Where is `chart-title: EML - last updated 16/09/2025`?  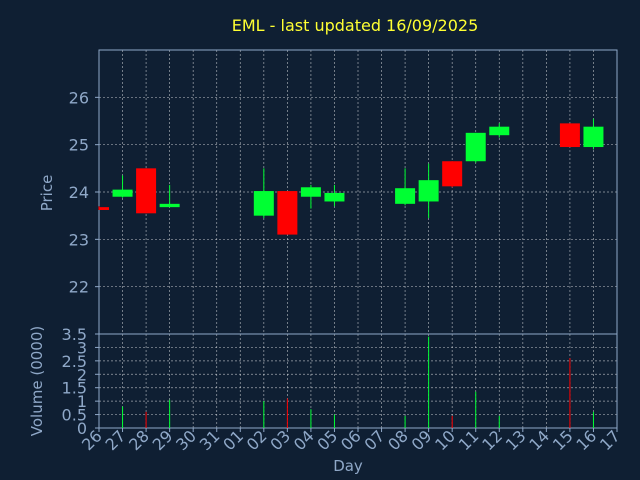
chart-title: EML - last updated 16/09/2025 is located at coordinates (355, 25).